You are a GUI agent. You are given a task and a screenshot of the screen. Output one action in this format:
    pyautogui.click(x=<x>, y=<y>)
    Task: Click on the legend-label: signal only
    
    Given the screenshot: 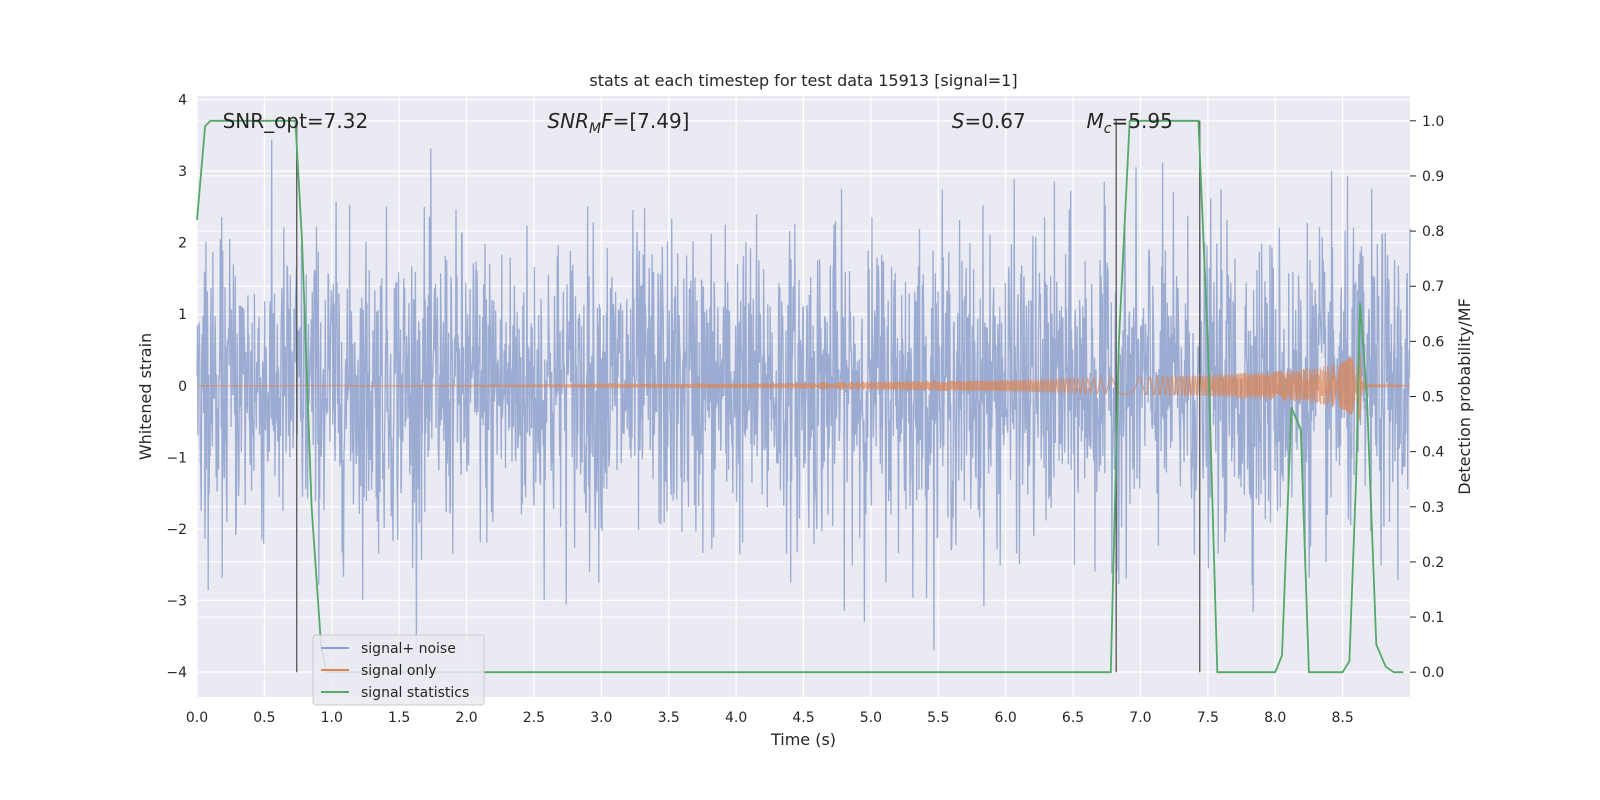 What is the action you would take?
    pyautogui.click(x=398, y=671)
    